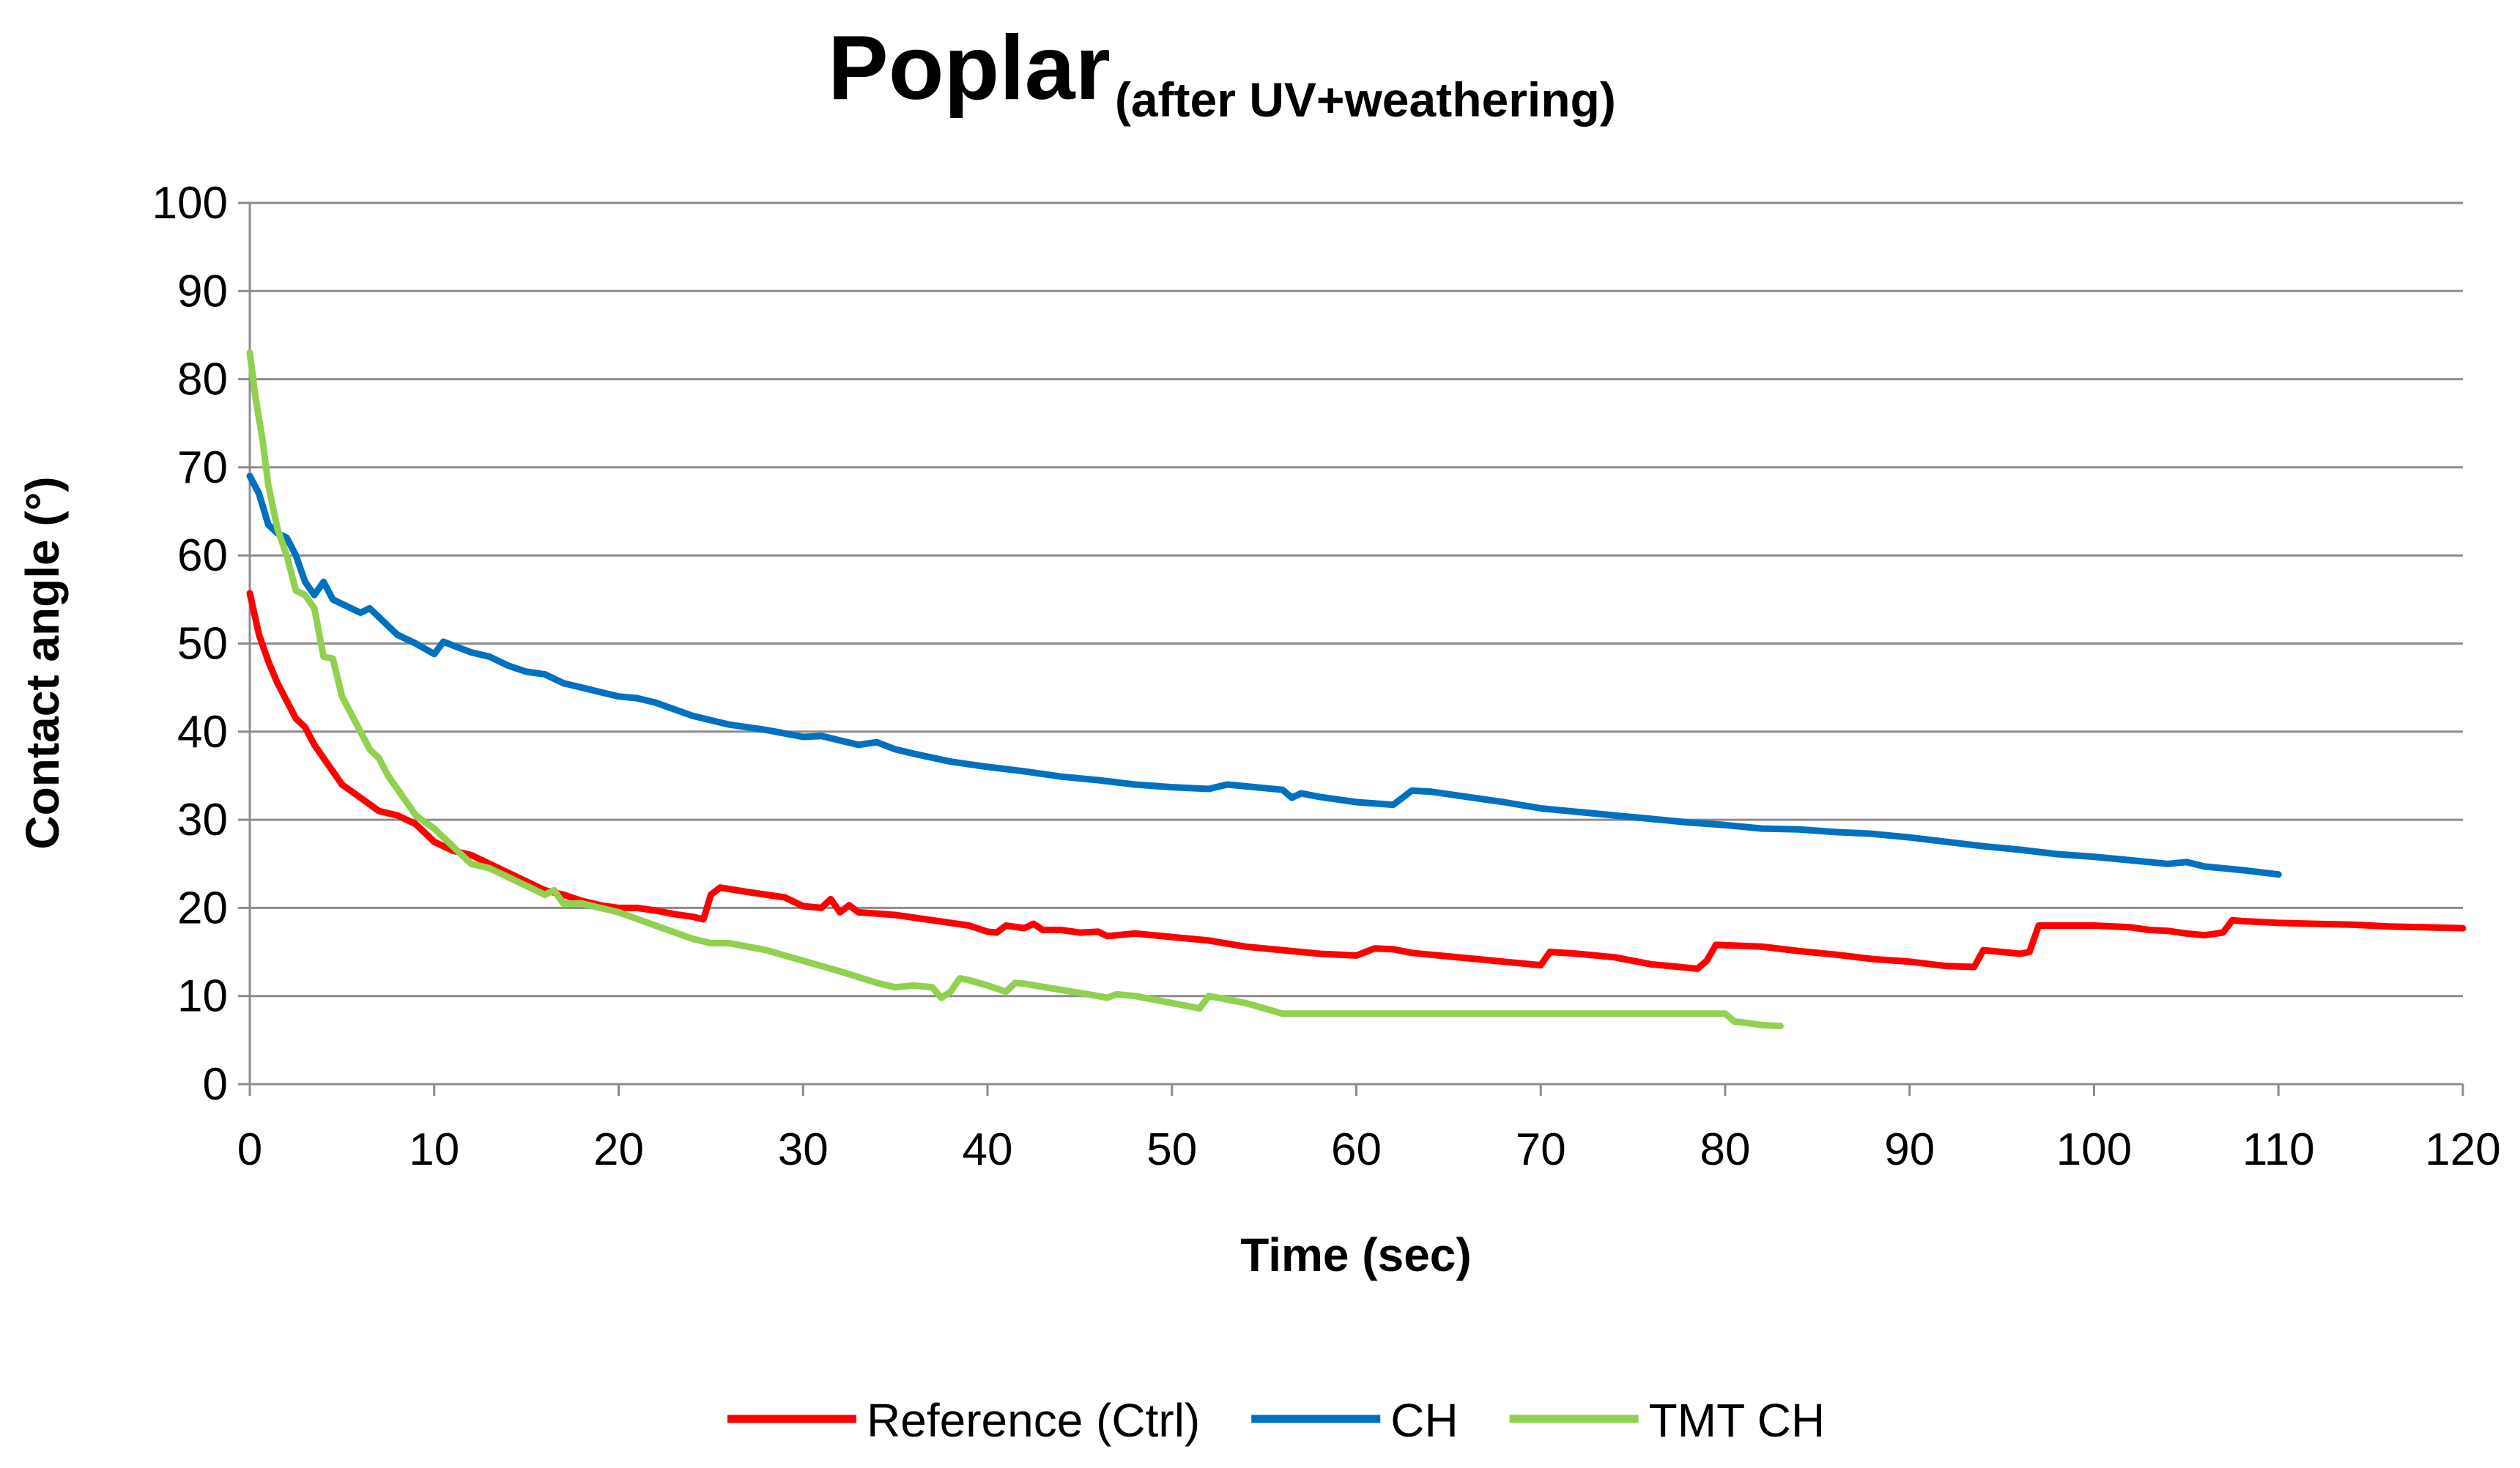 The width and height of the screenshot is (2520, 1468). Describe the element at coordinates (988, 1149) in the screenshot. I see `x-tick-label: 40` at that location.